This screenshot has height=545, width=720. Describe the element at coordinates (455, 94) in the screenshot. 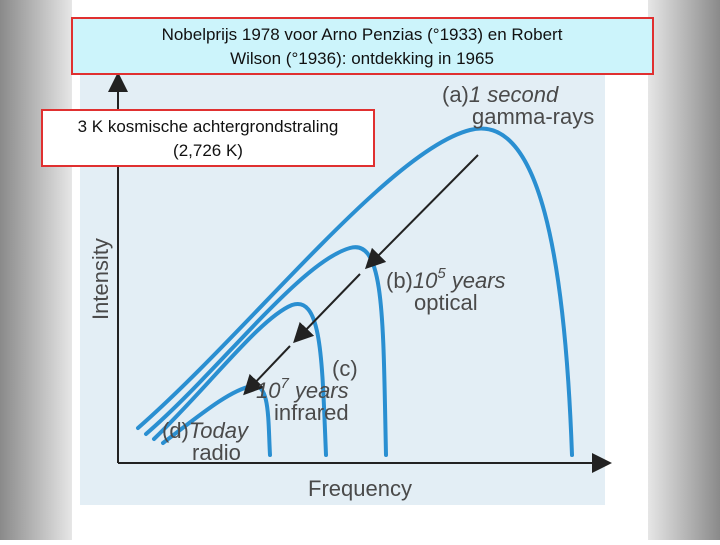

I see `tag: (a)` at that location.